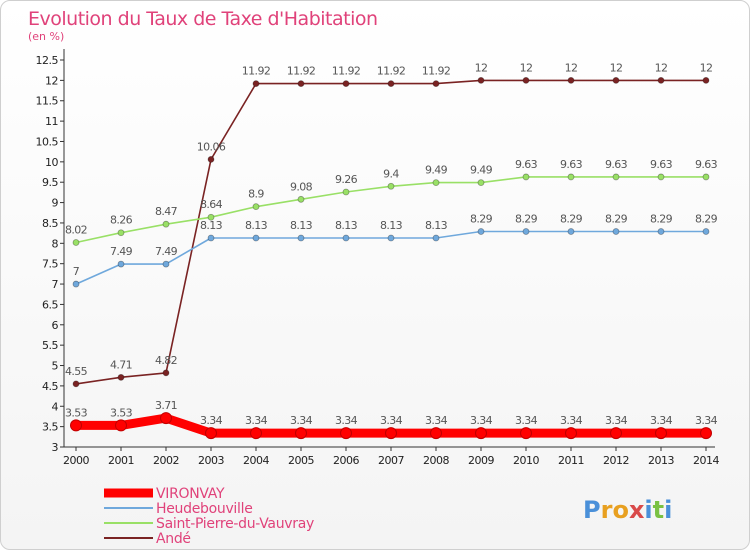 The height and width of the screenshot is (550, 750). Describe the element at coordinates (211, 146) in the screenshot. I see `data-label-ande: 10.06` at that location.